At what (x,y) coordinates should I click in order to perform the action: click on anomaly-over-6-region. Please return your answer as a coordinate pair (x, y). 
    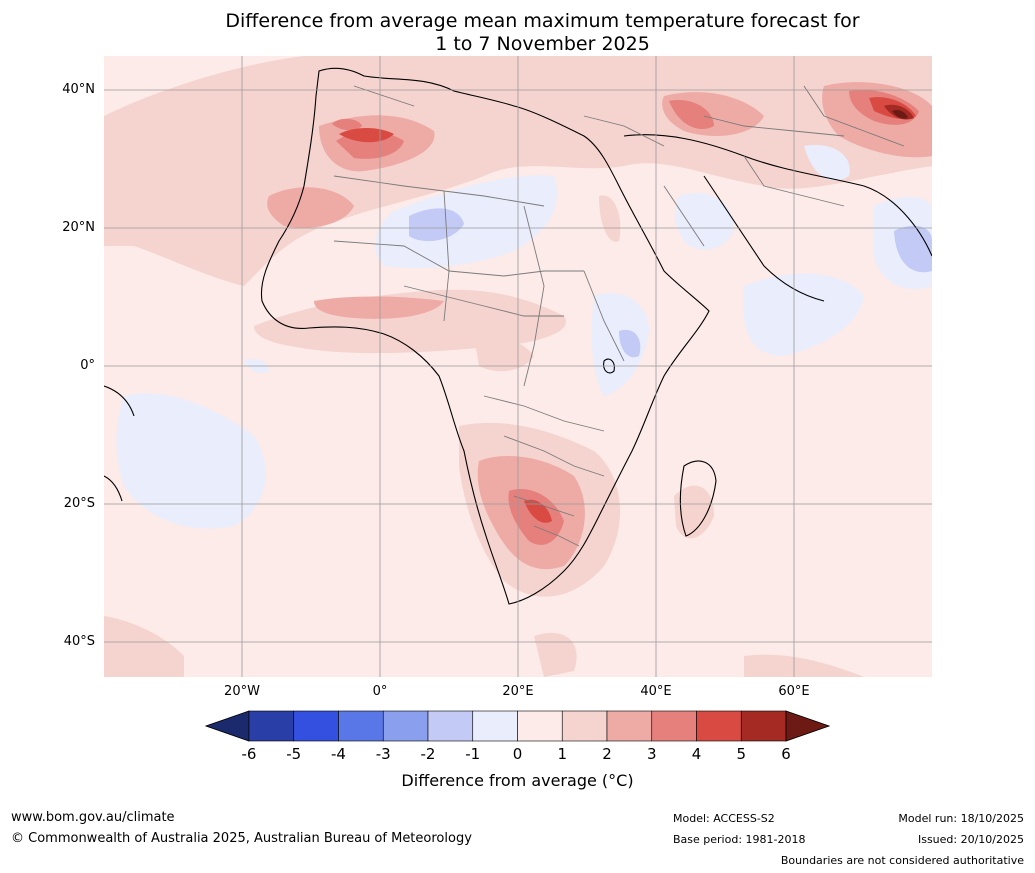
    Looking at the image, I should click on (900, 114).